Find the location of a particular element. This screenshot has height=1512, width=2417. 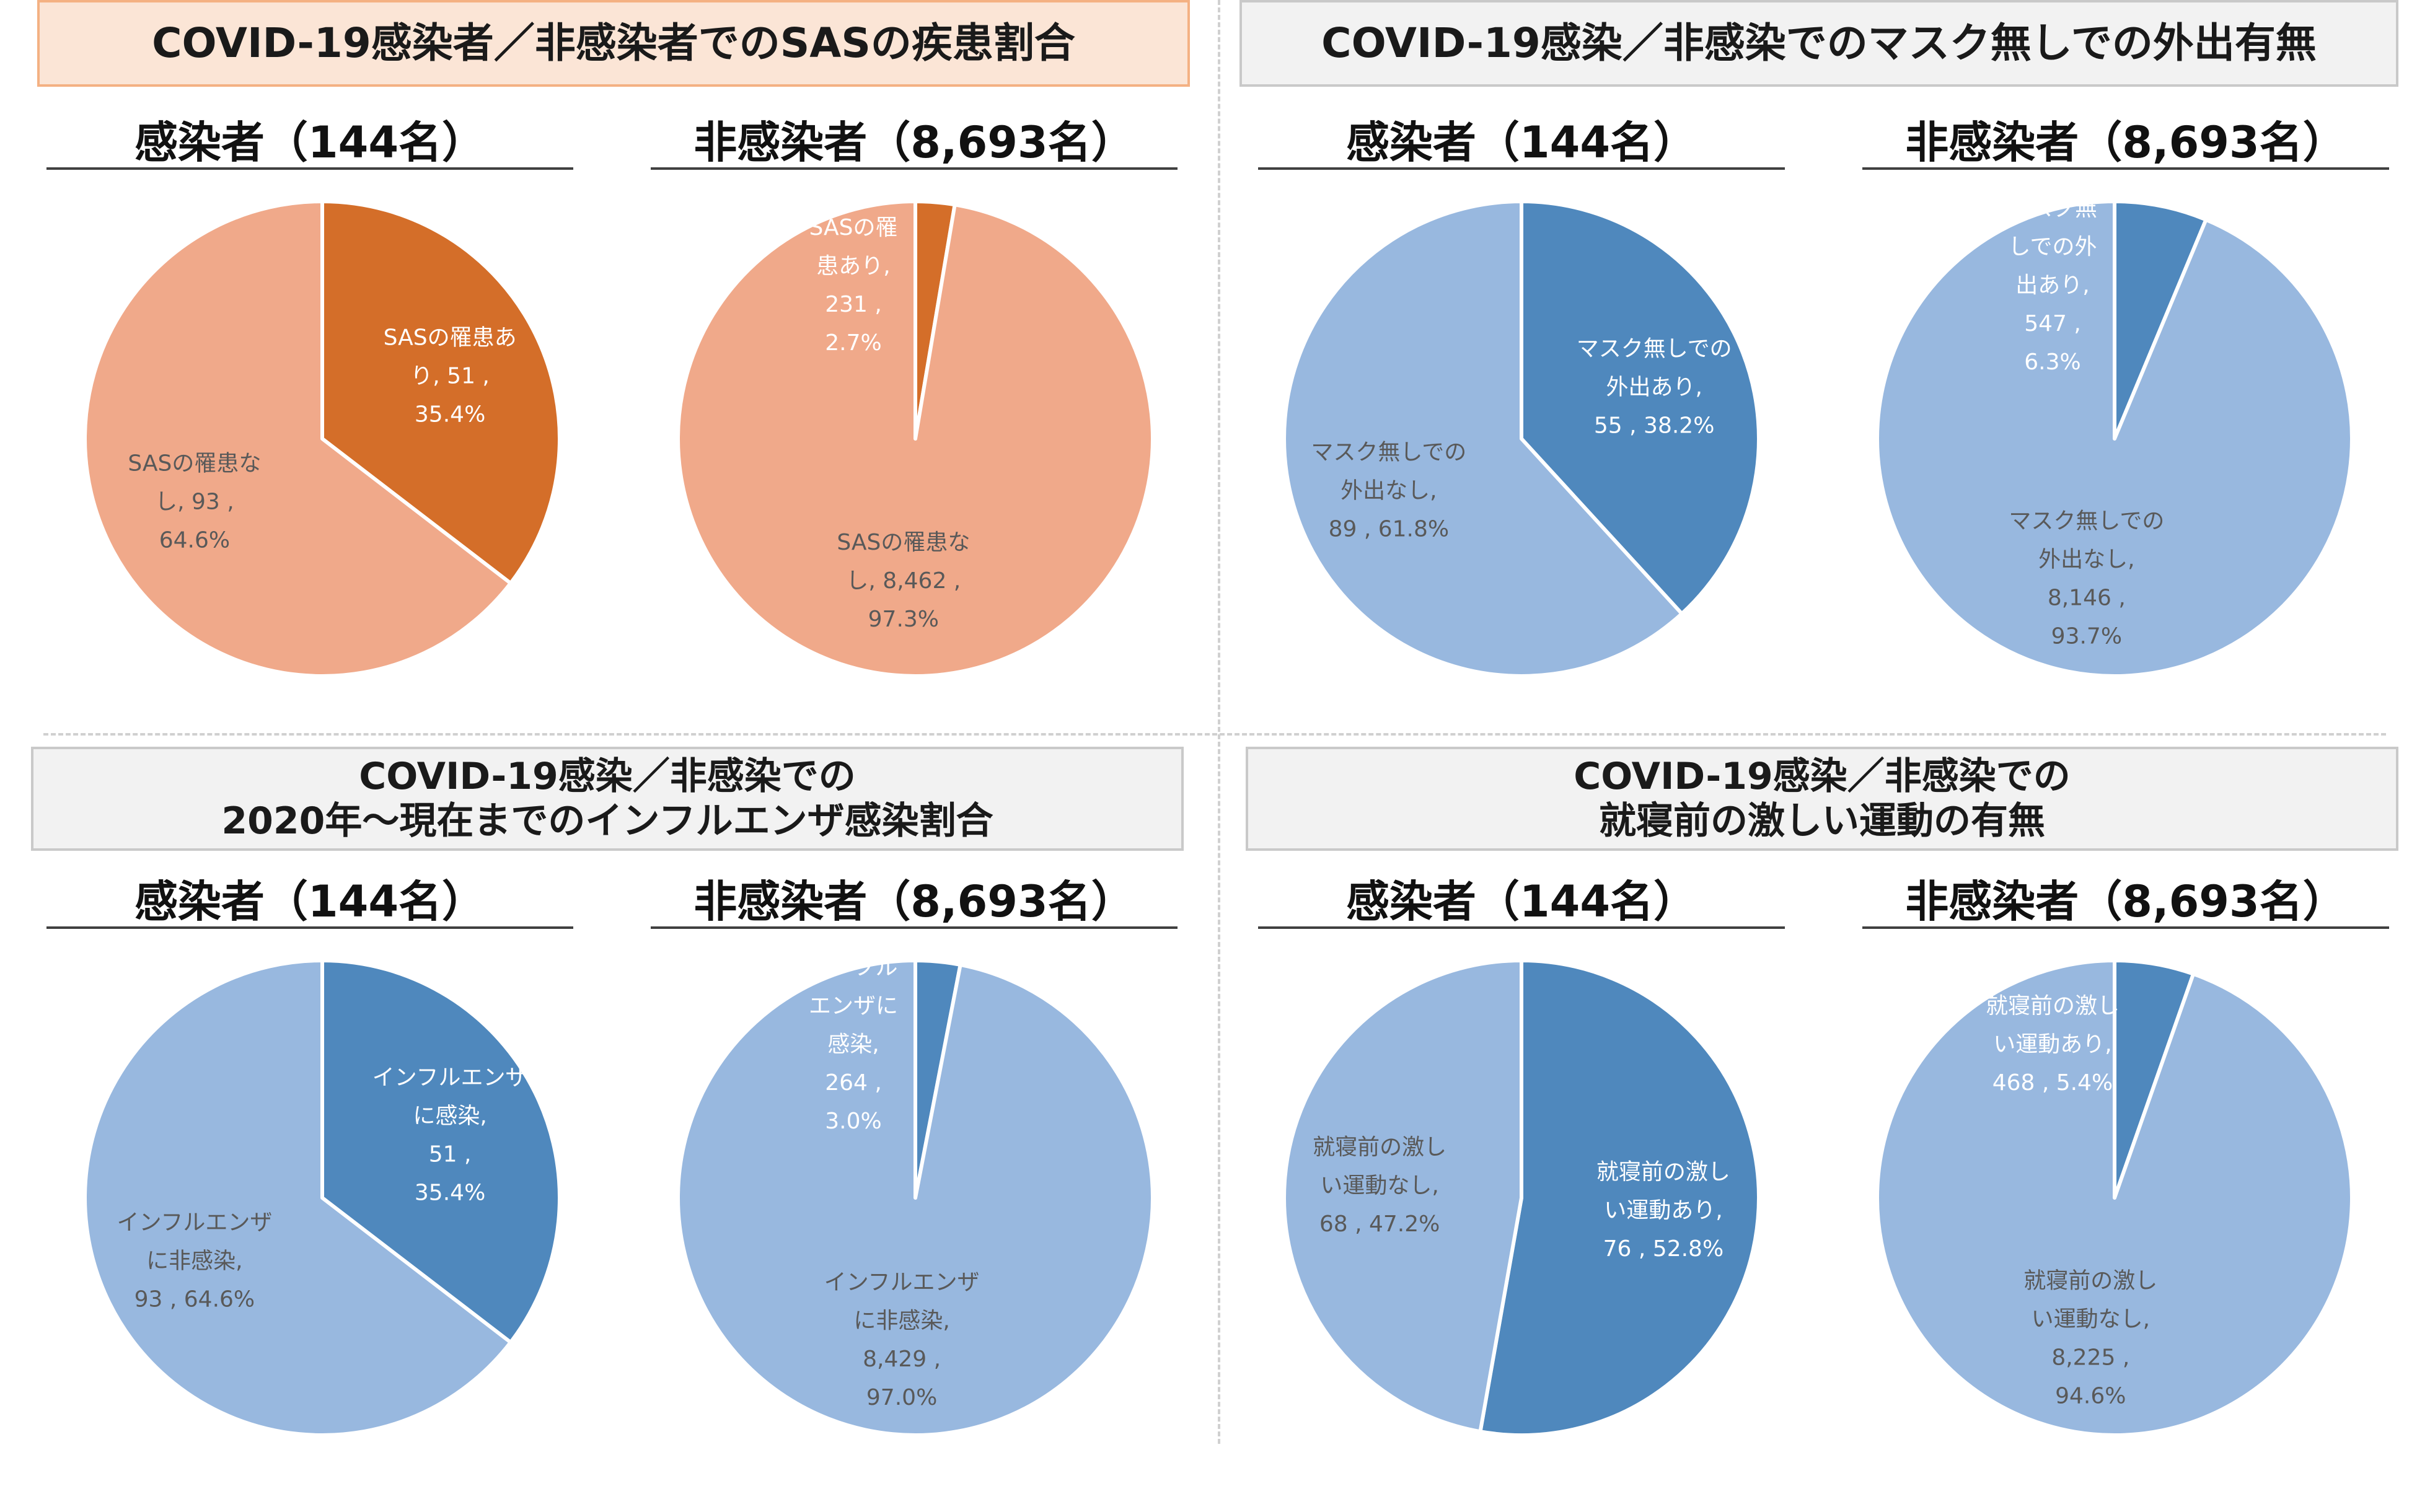

pie-slice-label-0: マスク無しでの外出あり, 547 , 6.3% is located at coordinates (2052, 285).